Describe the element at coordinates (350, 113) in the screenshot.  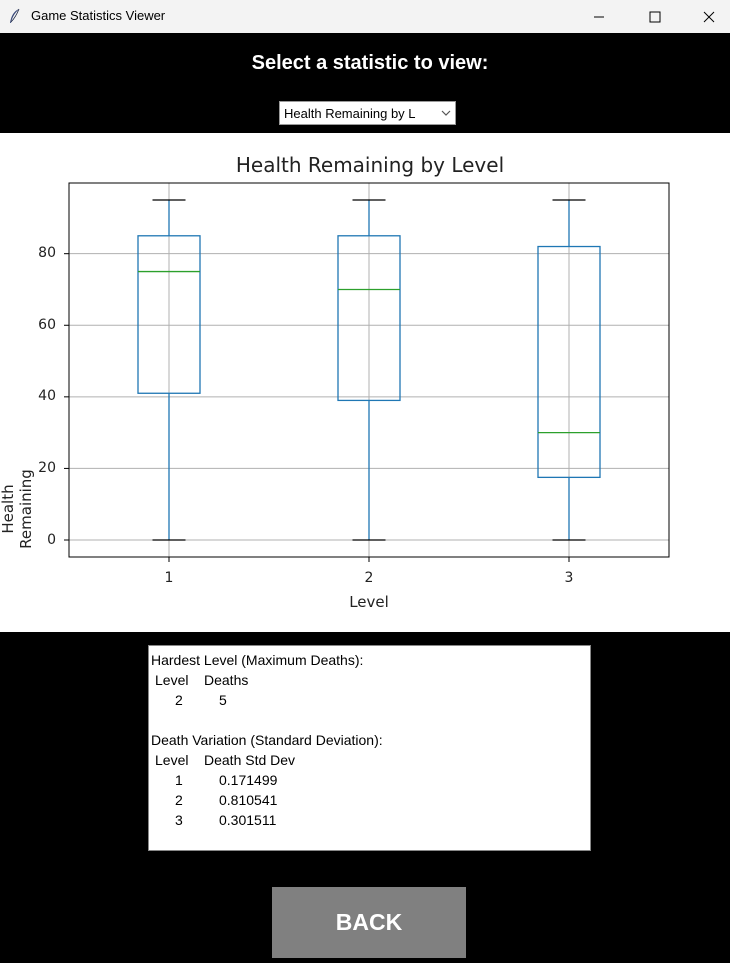
I see `dropdown-selected-value: Health Remaining by L` at that location.